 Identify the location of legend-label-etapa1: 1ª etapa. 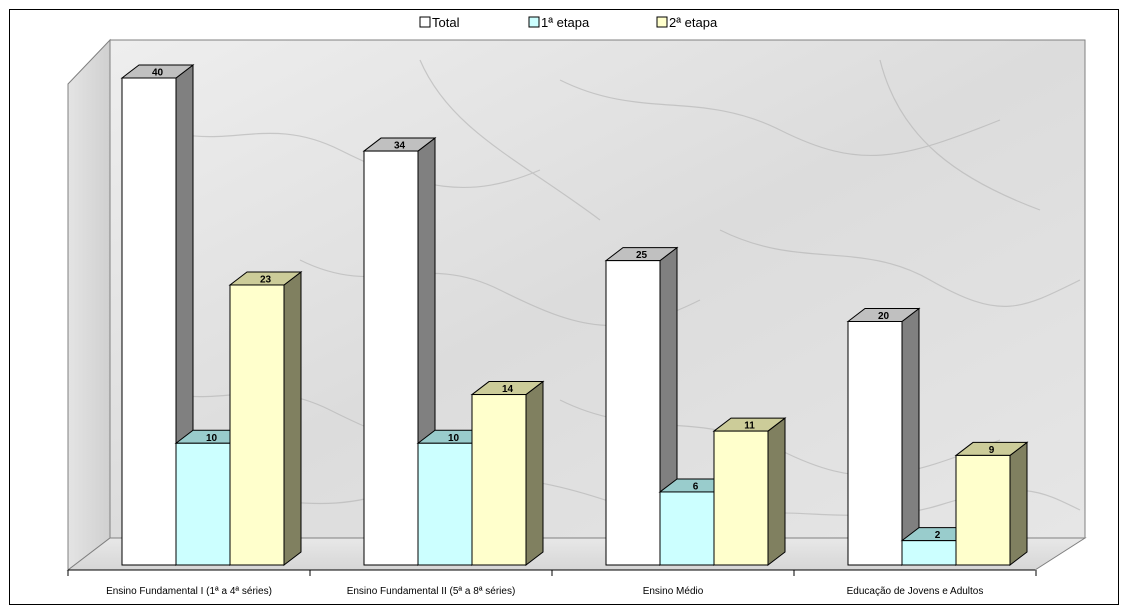
(565, 22).